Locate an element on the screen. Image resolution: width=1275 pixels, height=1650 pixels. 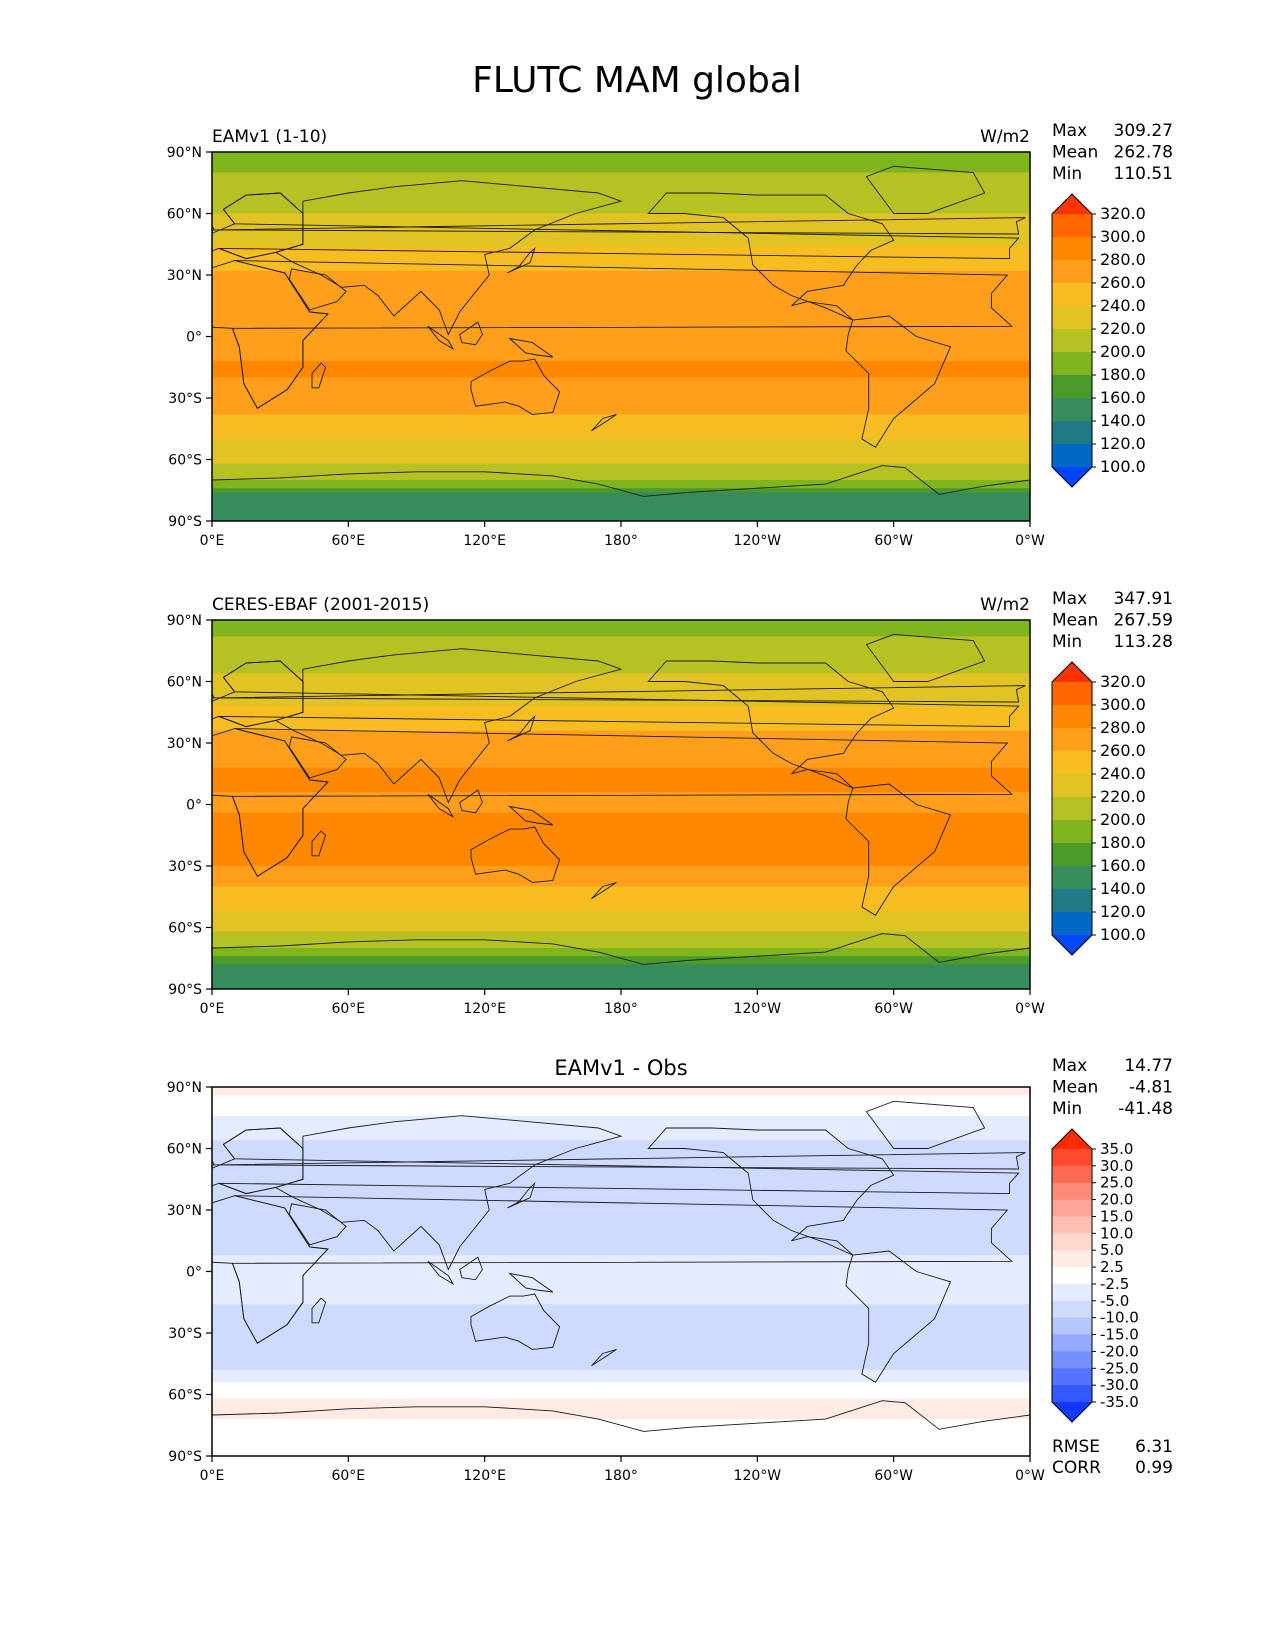
lat-tick-label: 30°N is located at coordinates (184, 276).